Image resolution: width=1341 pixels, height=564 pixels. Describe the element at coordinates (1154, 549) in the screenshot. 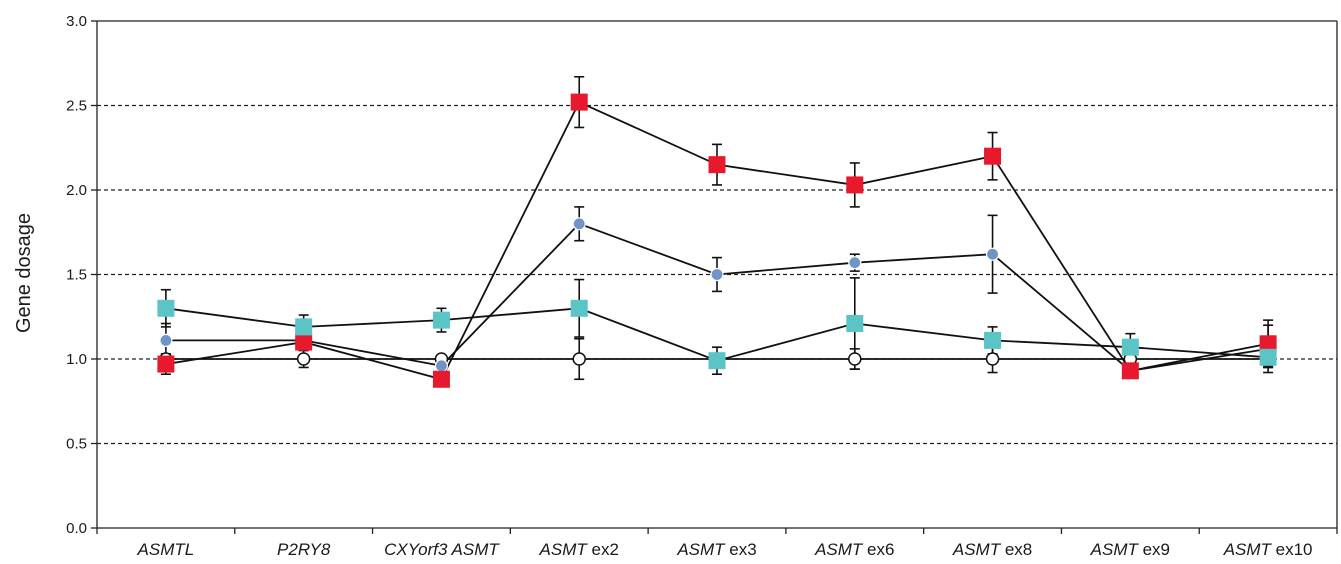

I see `x-category-label-suffix: ex9` at that location.